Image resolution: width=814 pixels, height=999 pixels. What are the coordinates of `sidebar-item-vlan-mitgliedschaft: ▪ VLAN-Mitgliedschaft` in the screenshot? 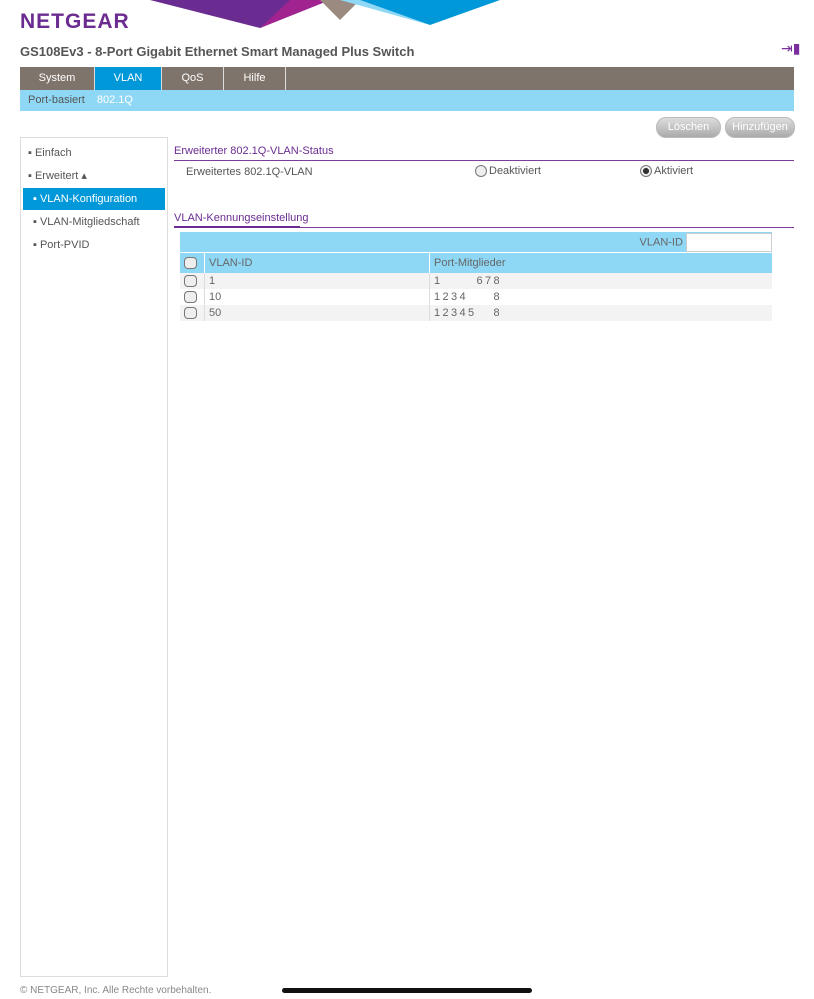 It's located at (86, 222).